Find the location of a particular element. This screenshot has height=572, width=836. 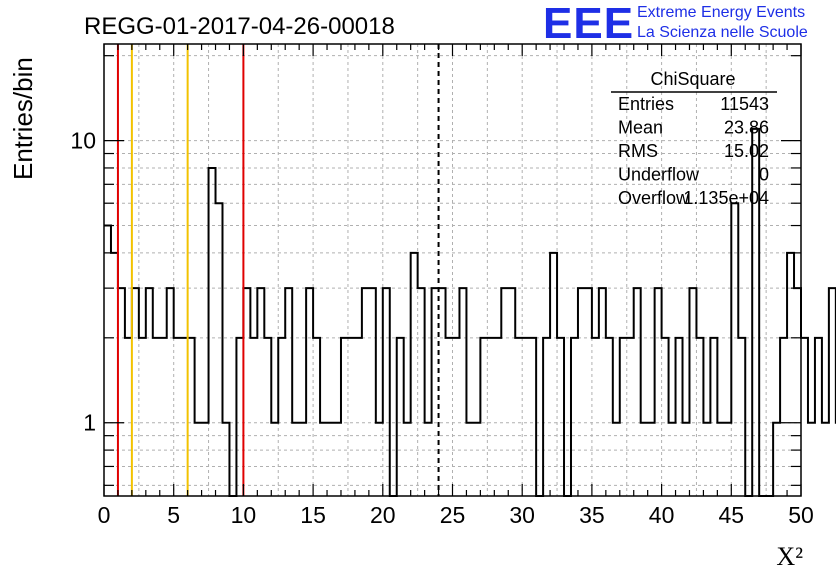

stats-label: Mean is located at coordinates (640, 128).